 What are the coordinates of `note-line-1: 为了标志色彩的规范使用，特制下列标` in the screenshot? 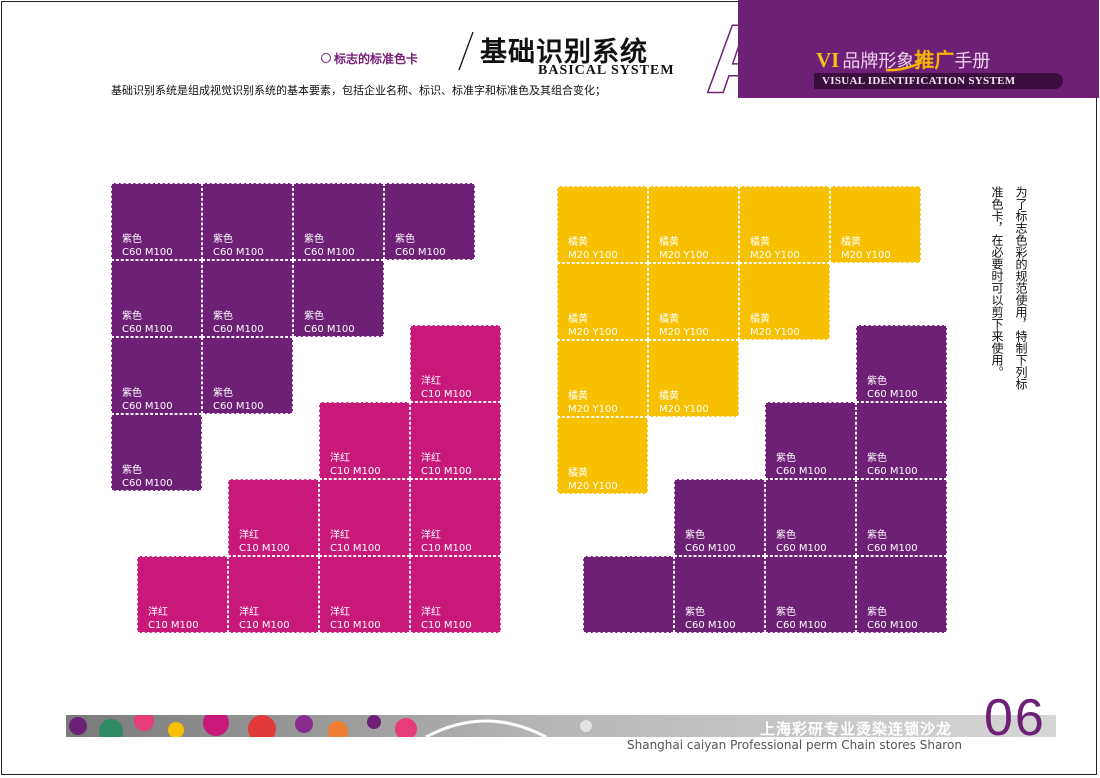 It's located at (1021, 288).